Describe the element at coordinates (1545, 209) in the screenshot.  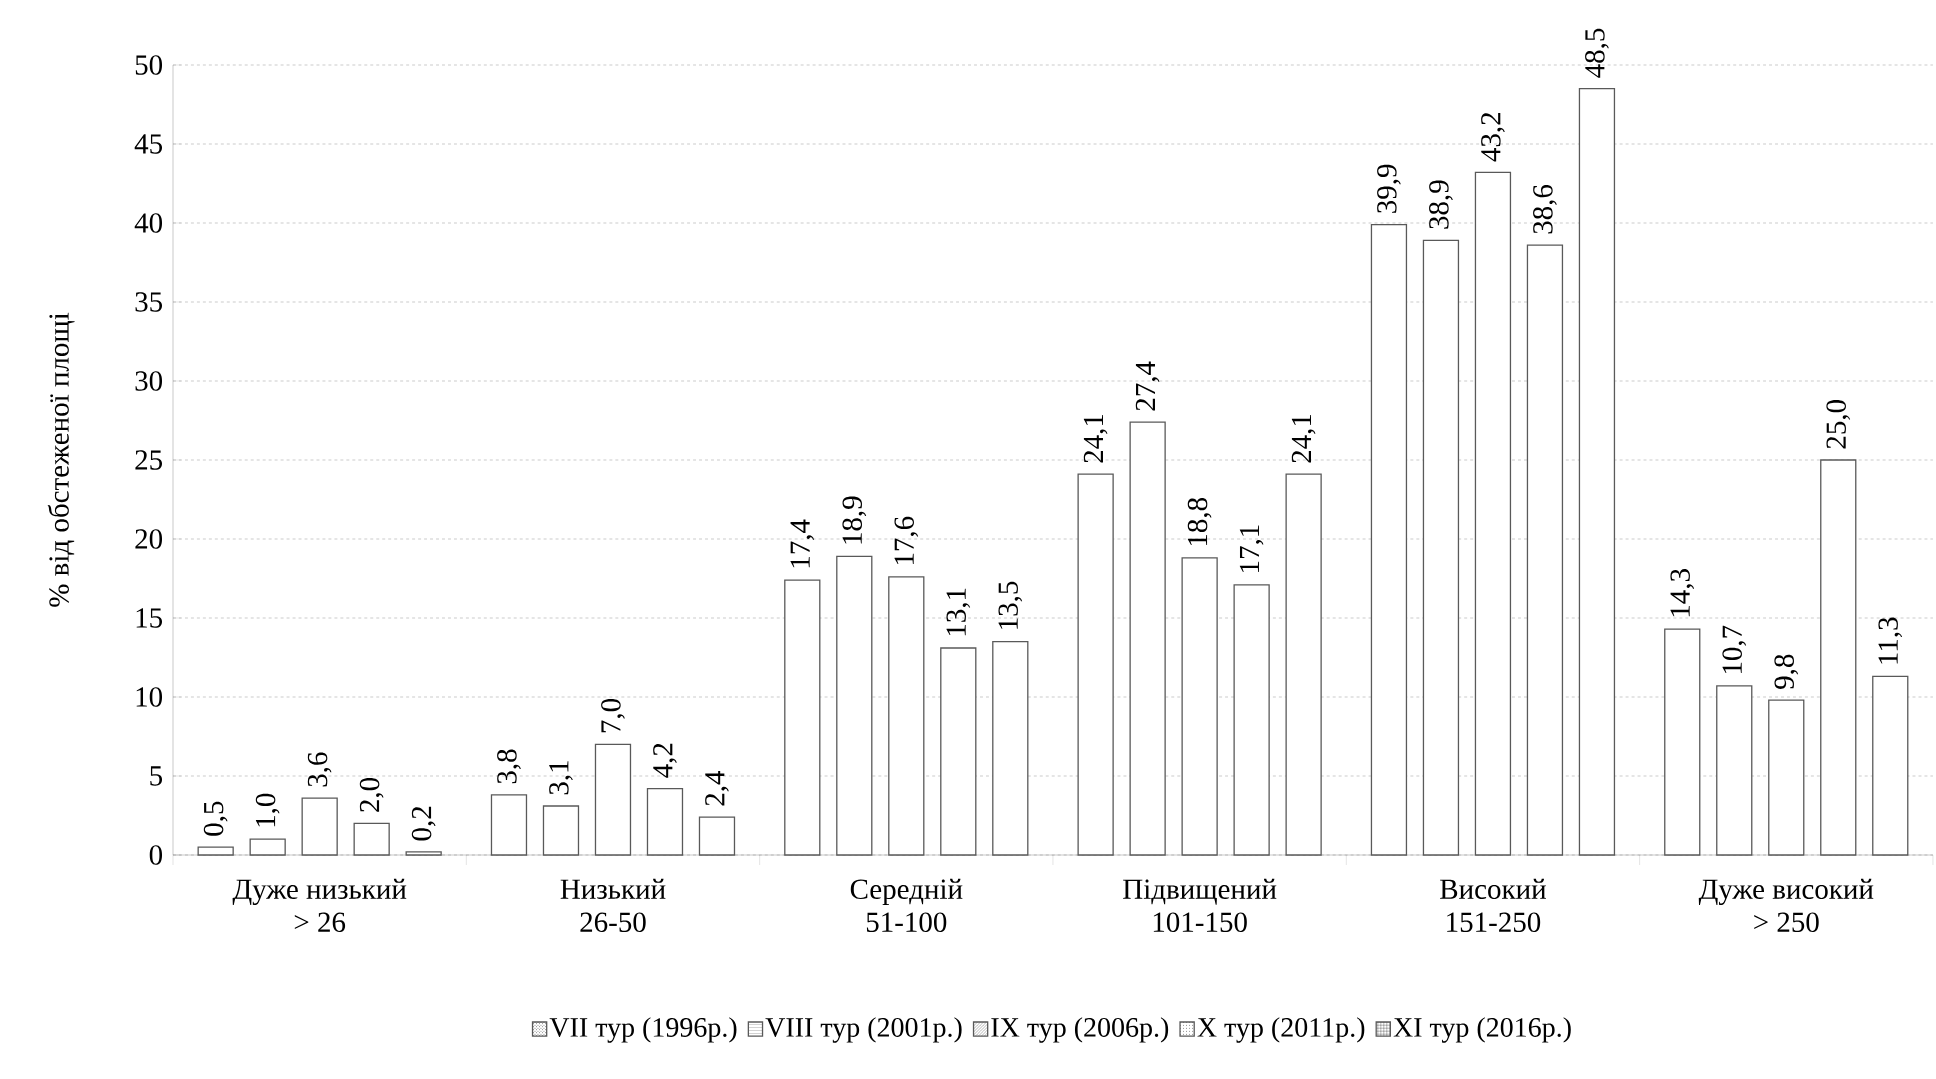
I see `data-label: 38,6` at that location.